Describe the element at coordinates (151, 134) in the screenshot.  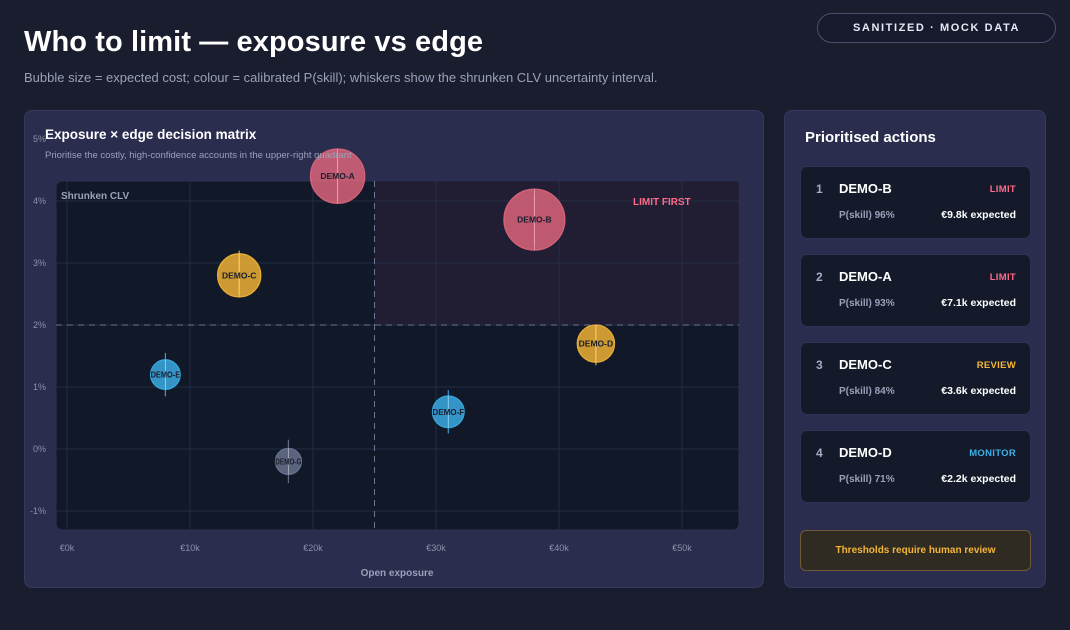
I see `chart-title: Exposure × edge decision matrix` at that location.